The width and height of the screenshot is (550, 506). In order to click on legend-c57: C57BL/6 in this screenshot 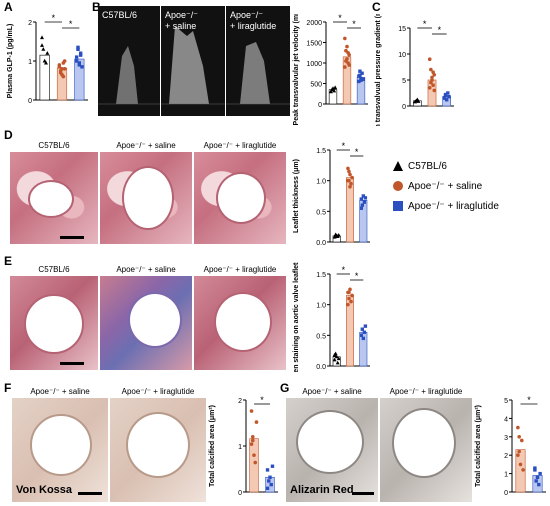, I will do `click(419, 166)`.